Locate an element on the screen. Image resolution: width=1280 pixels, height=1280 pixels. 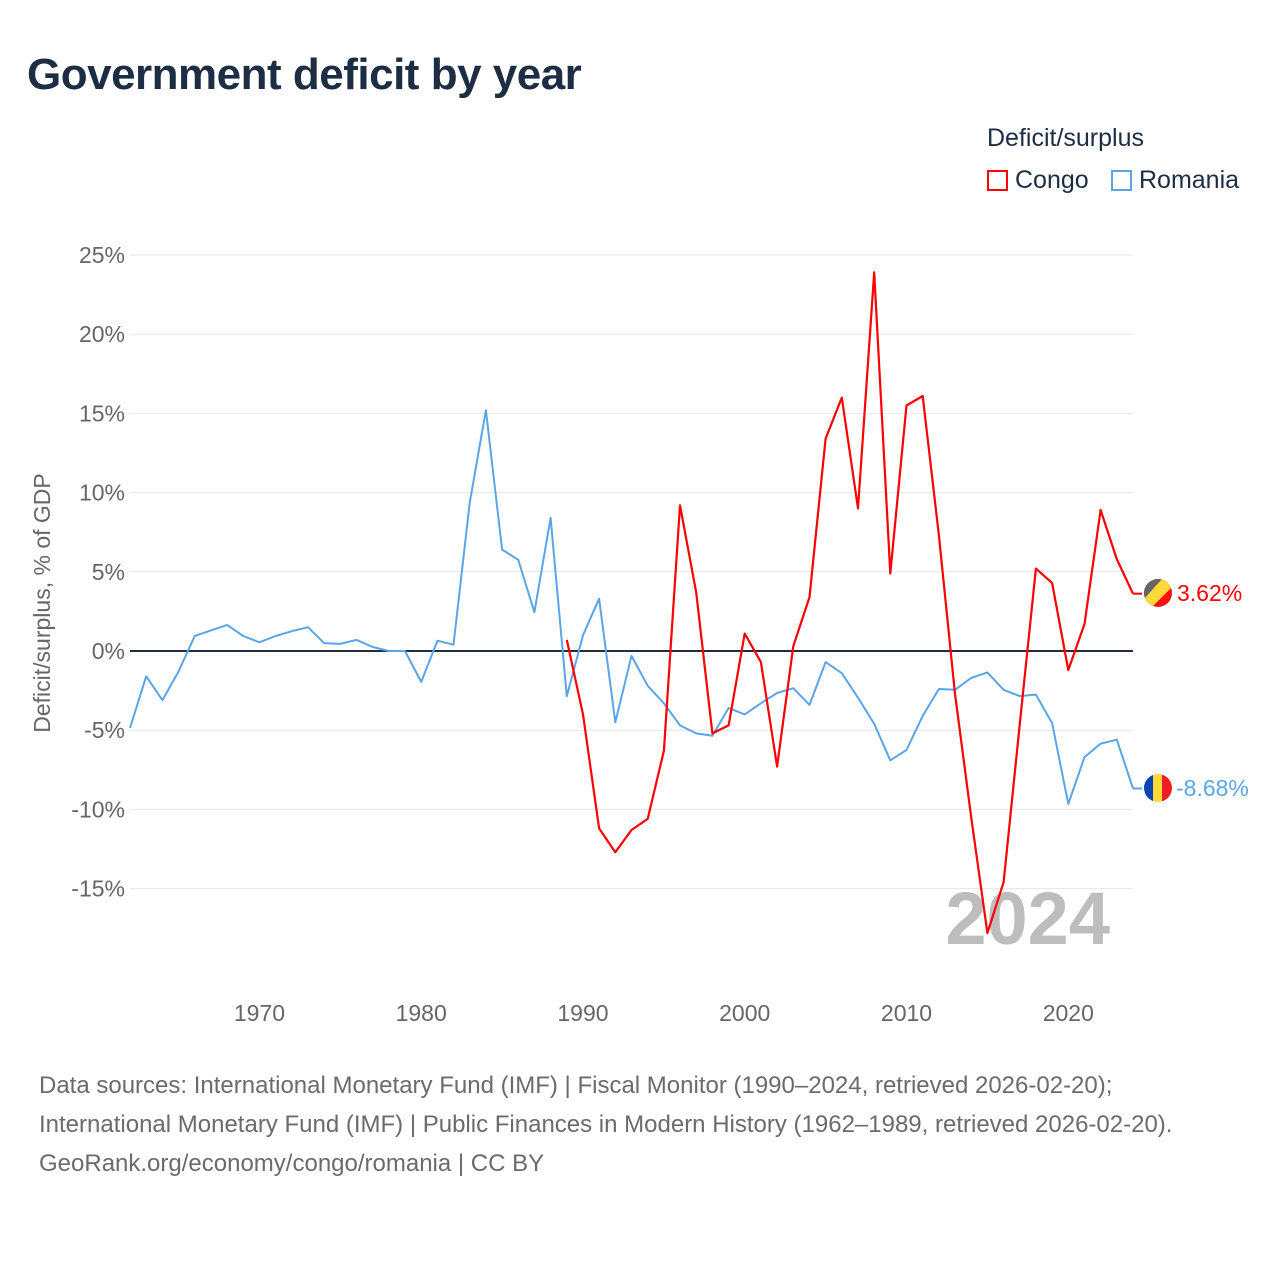
x-tick-label: 1990 is located at coordinates (582, 1013).